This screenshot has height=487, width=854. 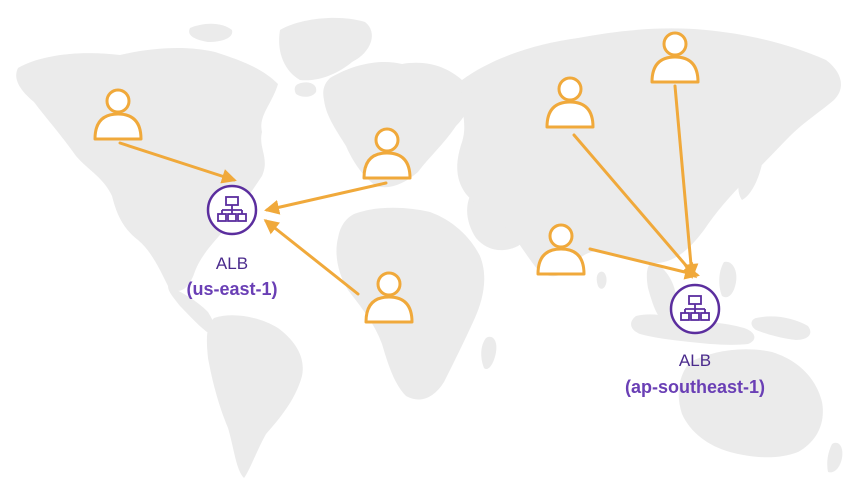 I want to click on lb-us-east-1-name: ALB, so click(x=232, y=263).